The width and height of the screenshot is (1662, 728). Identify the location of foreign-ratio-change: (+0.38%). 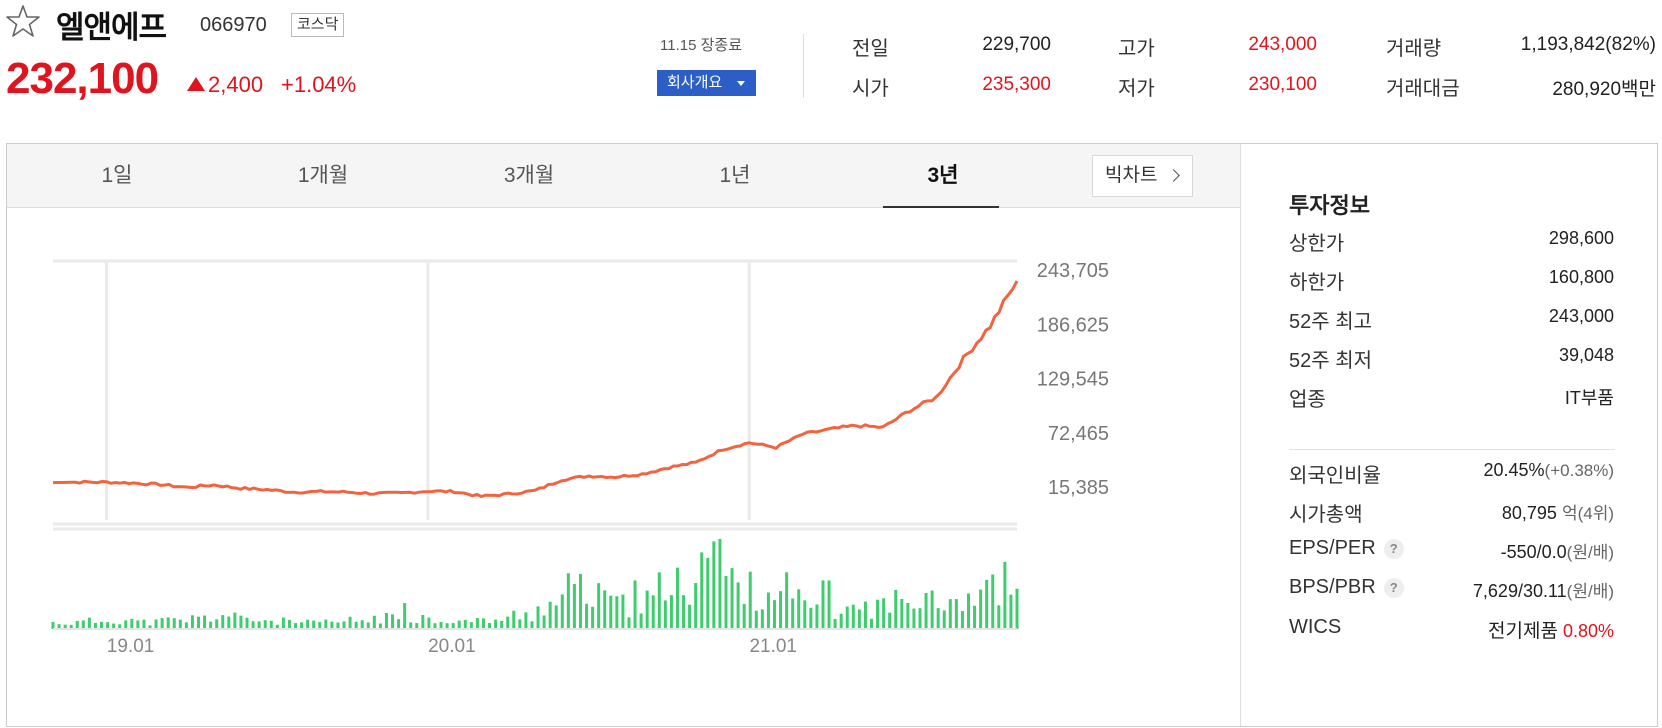
(1579, 470).